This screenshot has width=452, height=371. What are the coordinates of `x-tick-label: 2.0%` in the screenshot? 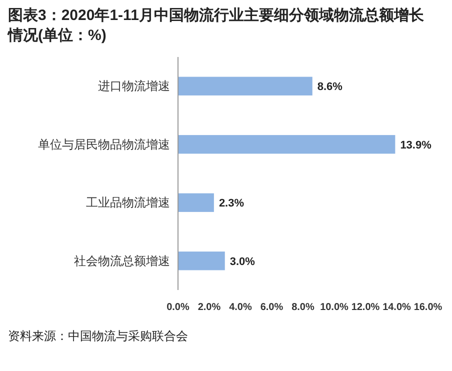 It's located at (209, 307).